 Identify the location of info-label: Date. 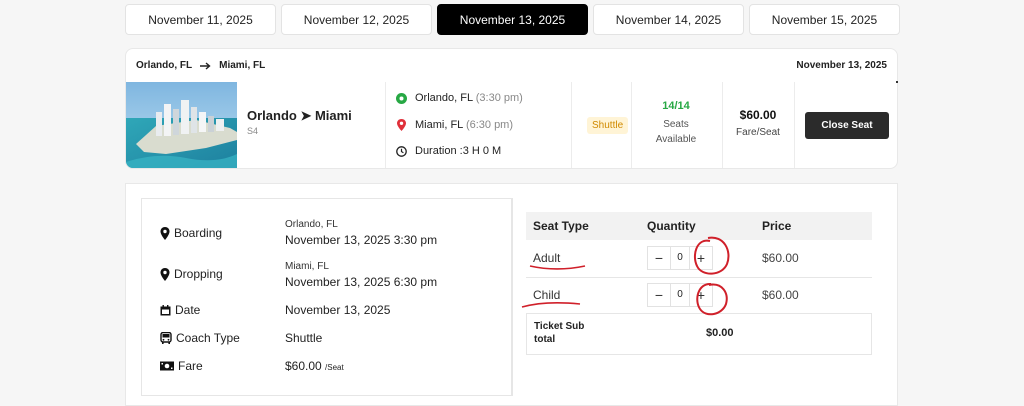
(180, 310).